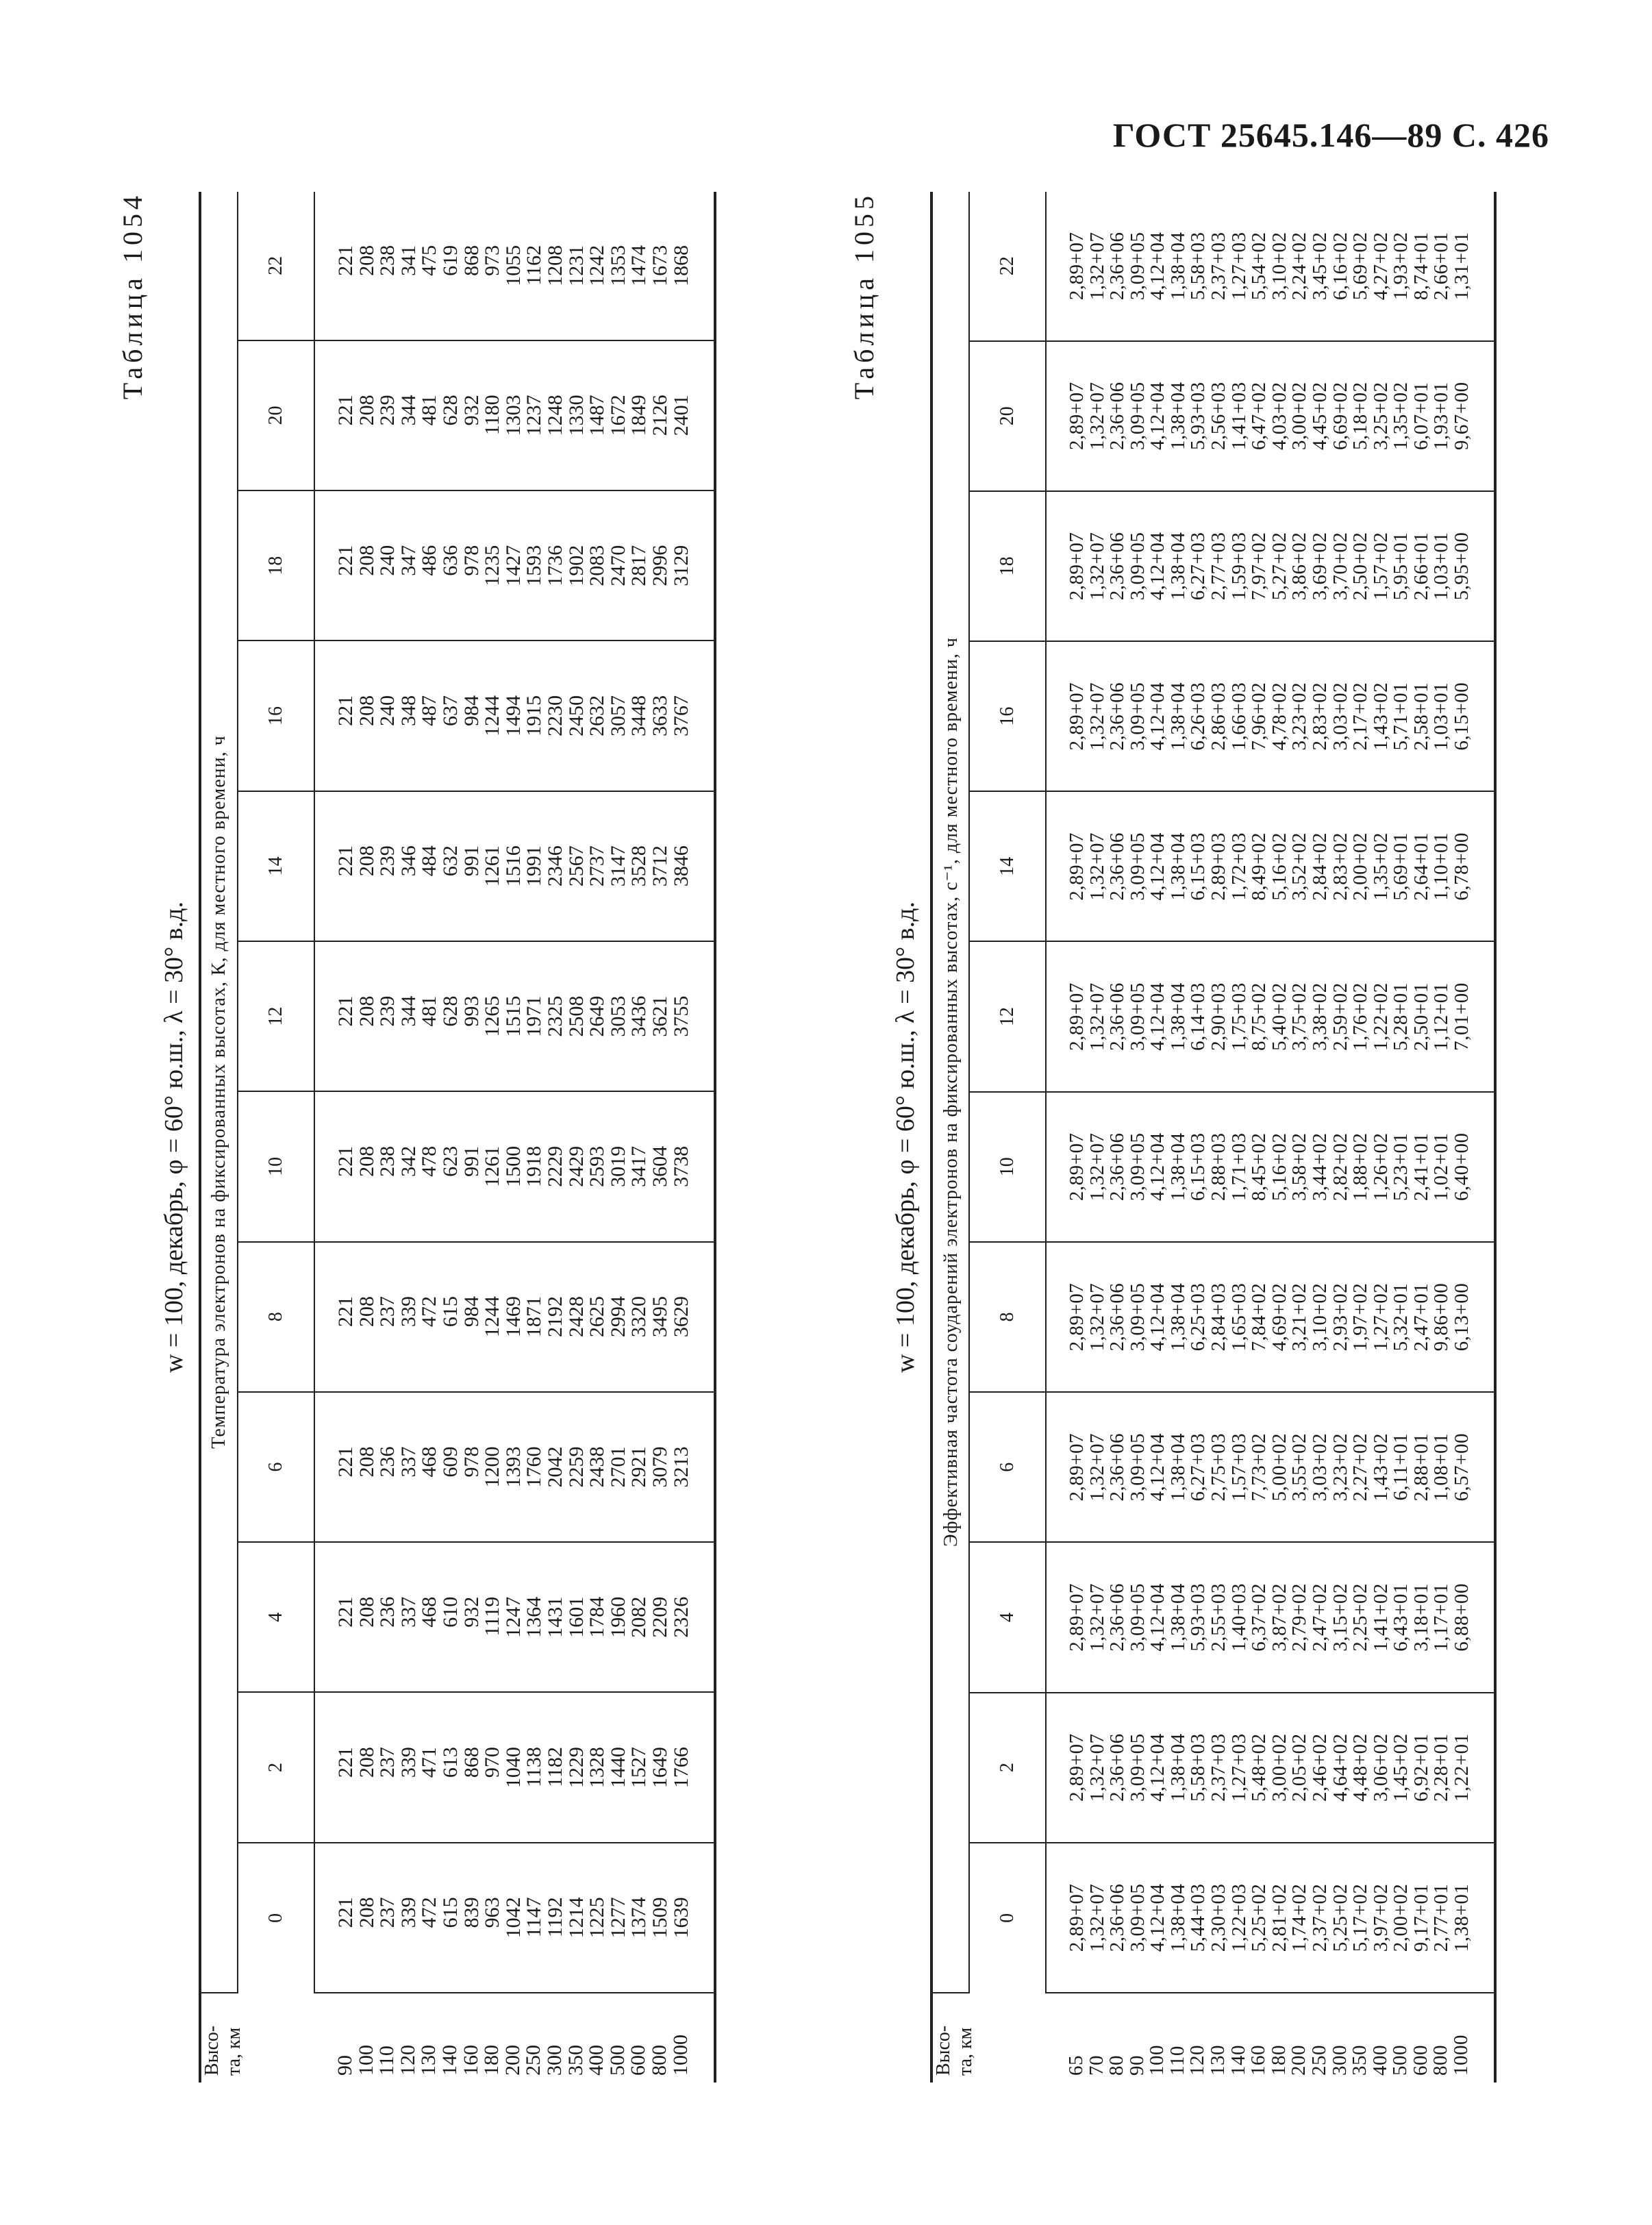  What do you see at coordinates (534, 1317) in the screenshot?
I see `table-cell: 1871` at bounding box center [534, 1317].